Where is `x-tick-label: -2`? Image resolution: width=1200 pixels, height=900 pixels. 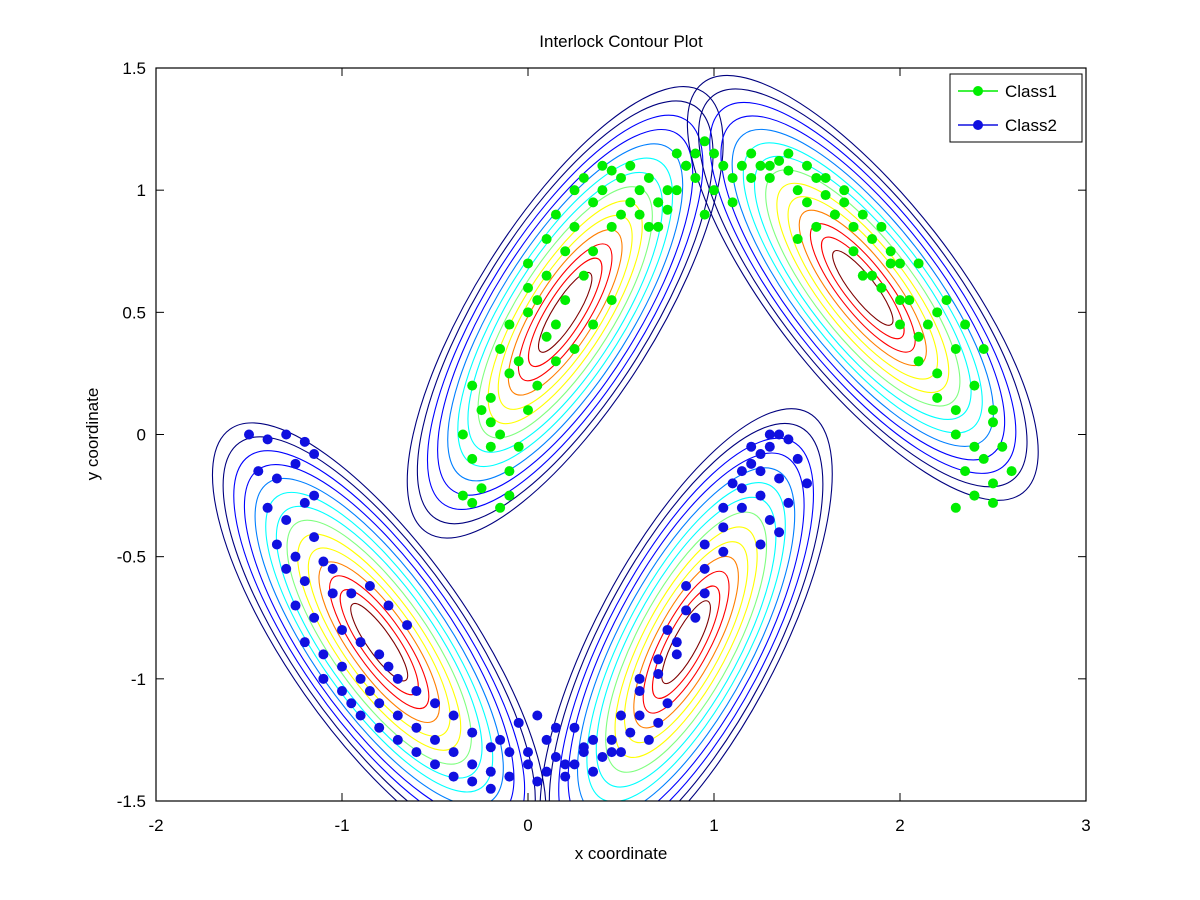 x-tick-label: -2 is located at coordinates (155, 825).